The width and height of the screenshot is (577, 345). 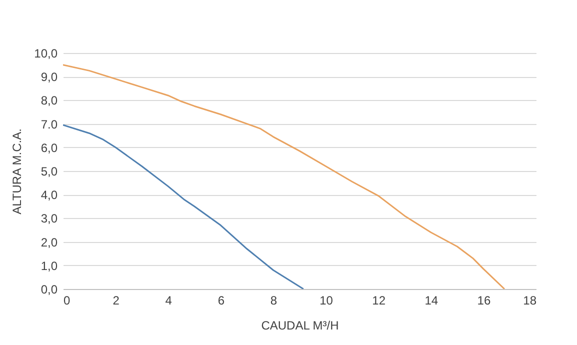 What do you see at coordinates (67, 301) in the screenshot?
I see `x-tick-label: 0` at bounding box center [67, 301].